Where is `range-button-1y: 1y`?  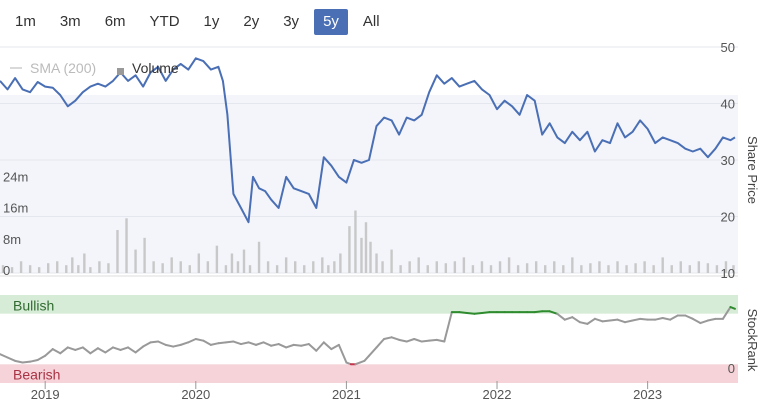 range-button-1y: 1y is located at coordinates (212, 22).